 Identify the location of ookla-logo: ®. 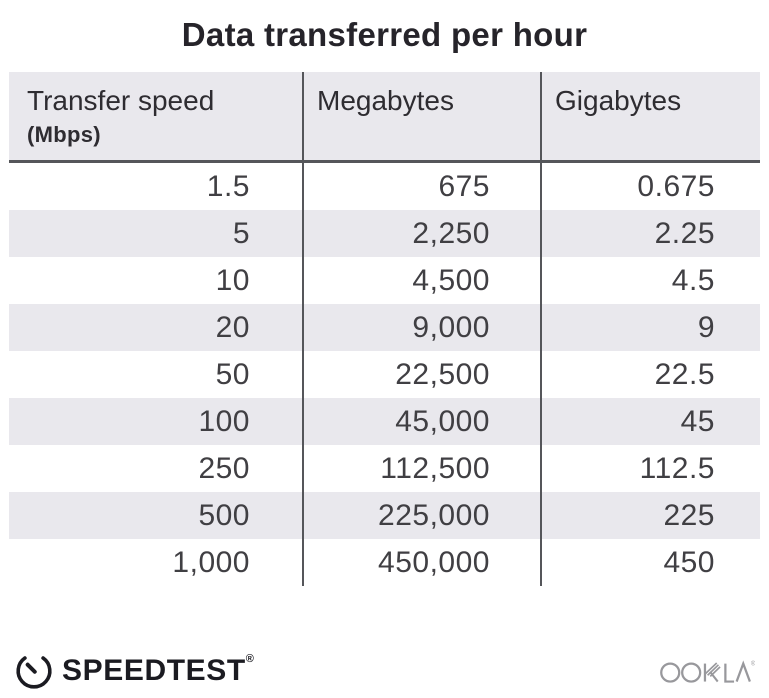
(707, 671).